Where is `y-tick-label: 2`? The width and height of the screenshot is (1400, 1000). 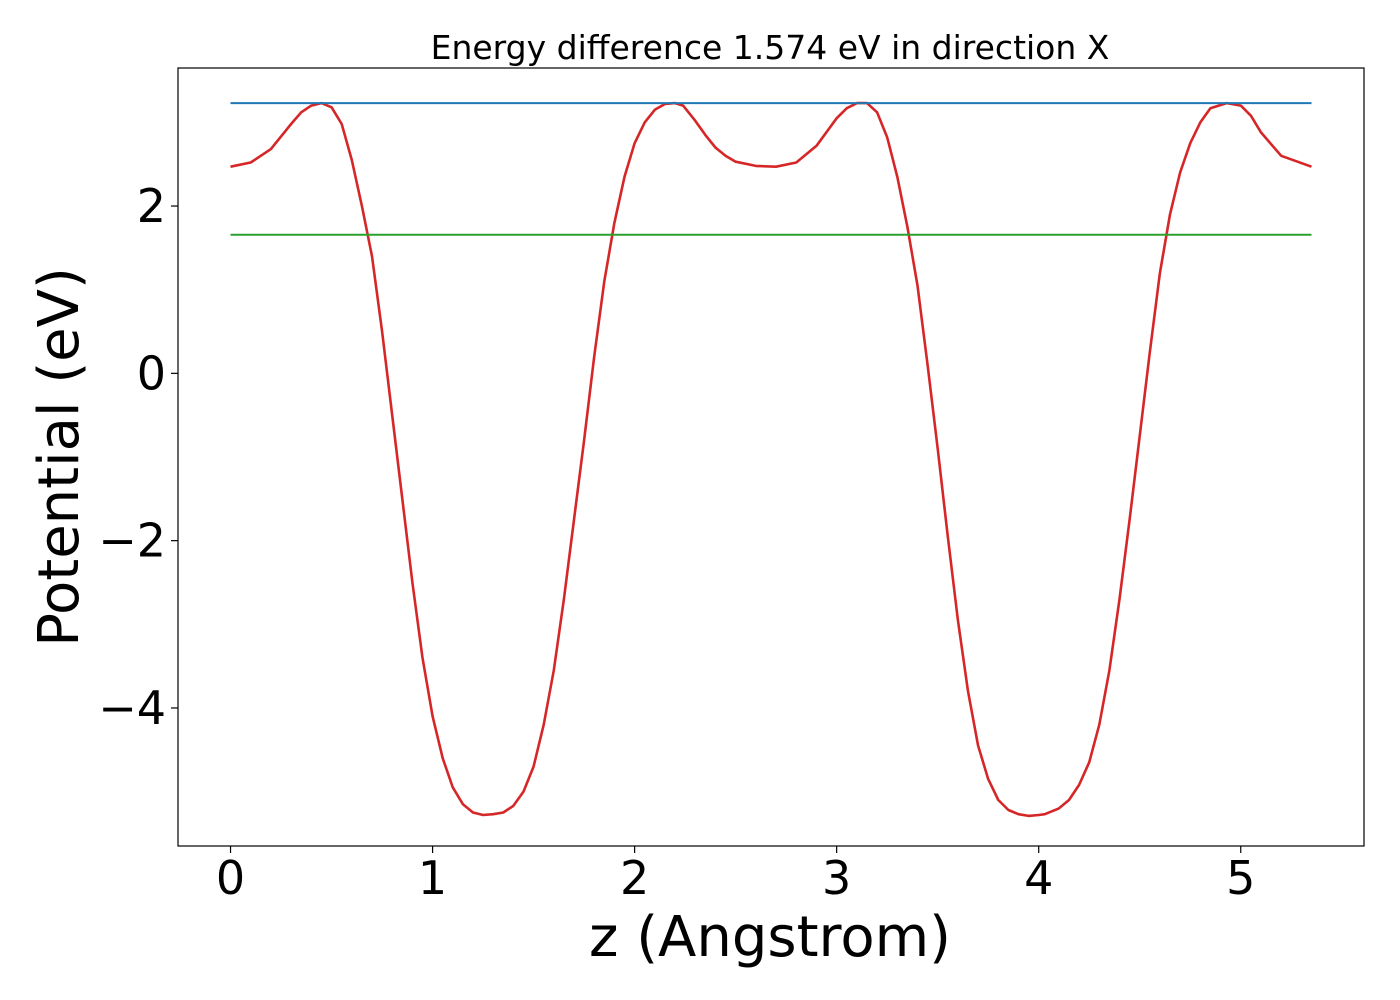
y-tick-label: 2 is located at coordinates (151, 206).